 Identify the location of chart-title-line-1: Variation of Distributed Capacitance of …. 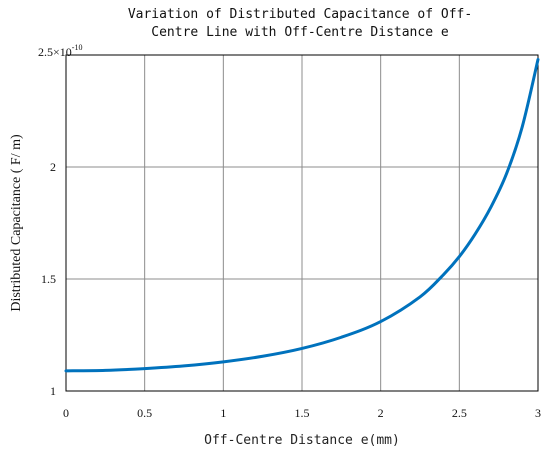
(300, 14).